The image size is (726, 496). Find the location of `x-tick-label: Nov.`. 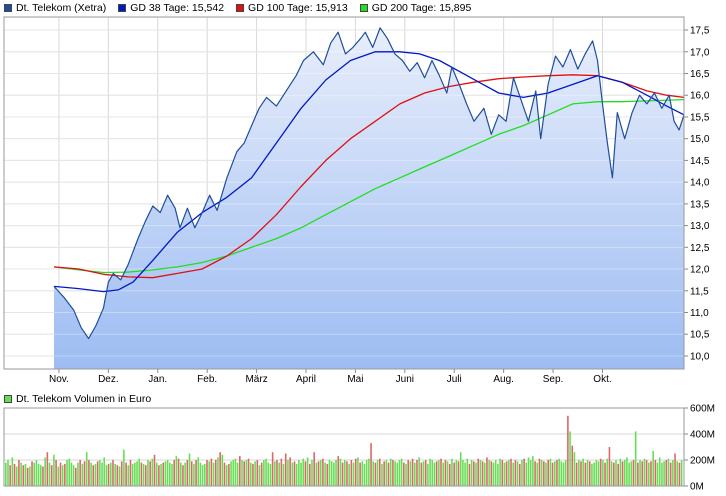

x-tick-label: Nov. is located at coordinates (59, 379).